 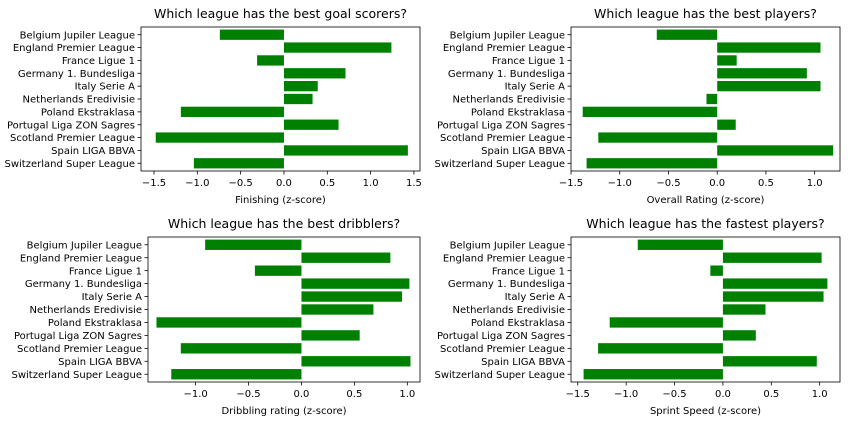 I want to click on chart-title: Which league has the fastest players?, so click(x=705, y=223).